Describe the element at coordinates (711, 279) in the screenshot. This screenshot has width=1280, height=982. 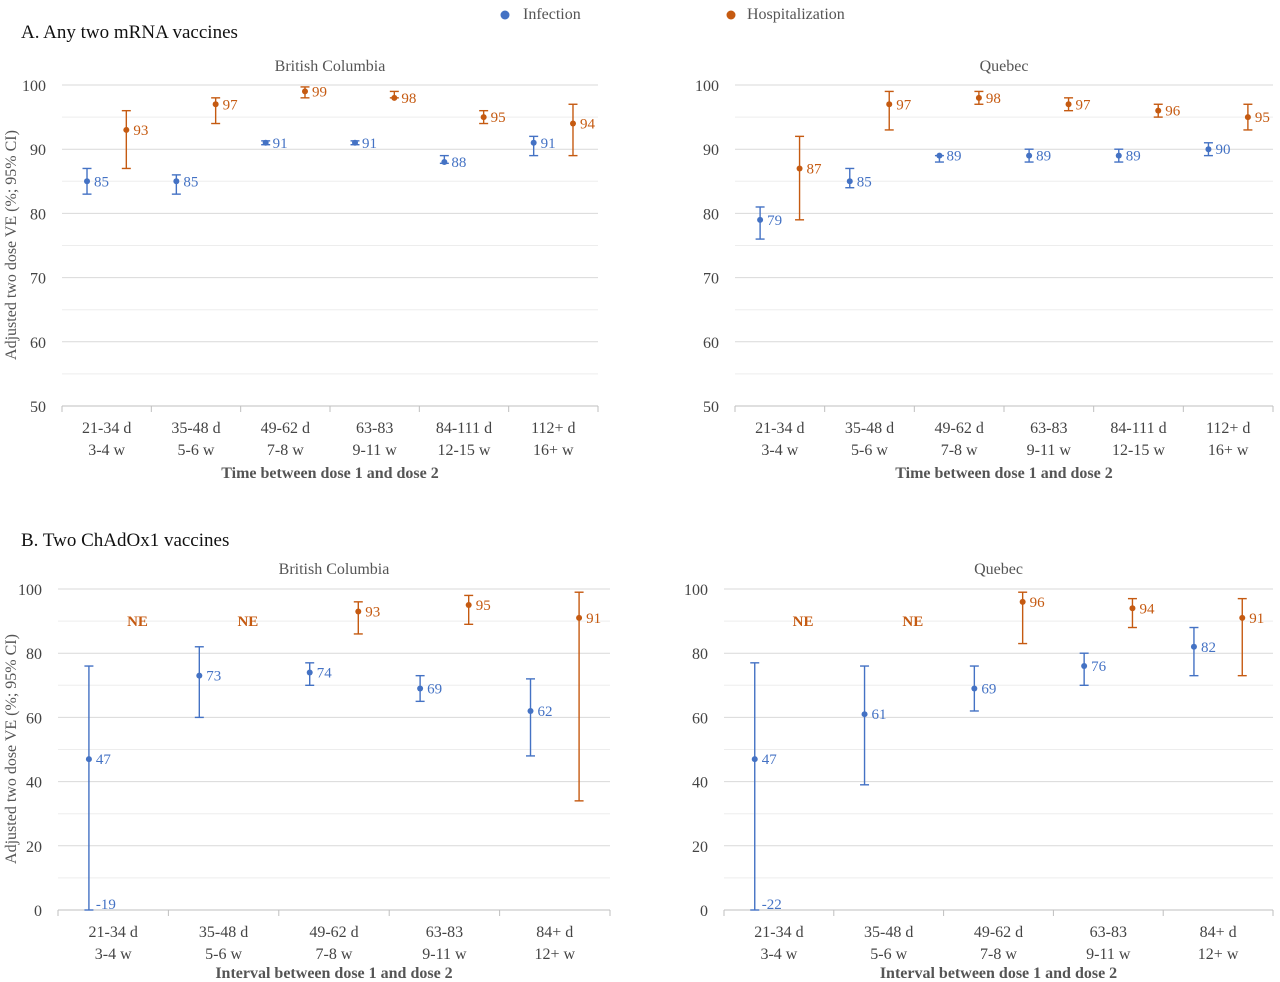
I see `y-tick-label: 70` at that location.